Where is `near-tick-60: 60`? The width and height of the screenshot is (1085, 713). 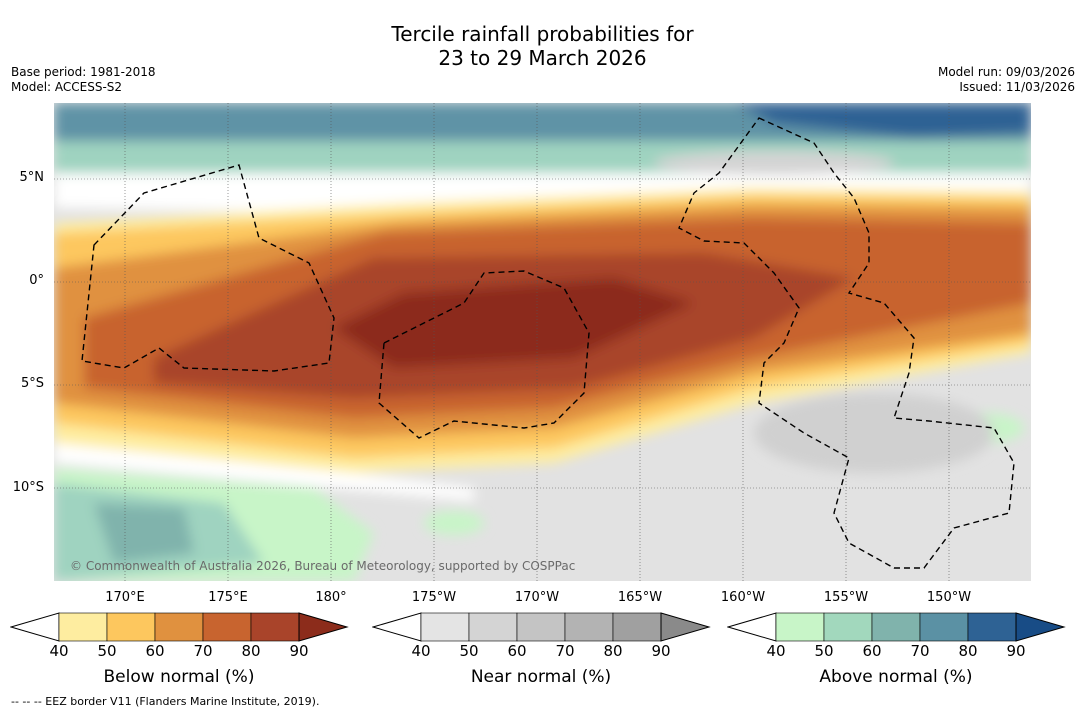
near-tick-60: 60 is located at coordinates (517, 651).